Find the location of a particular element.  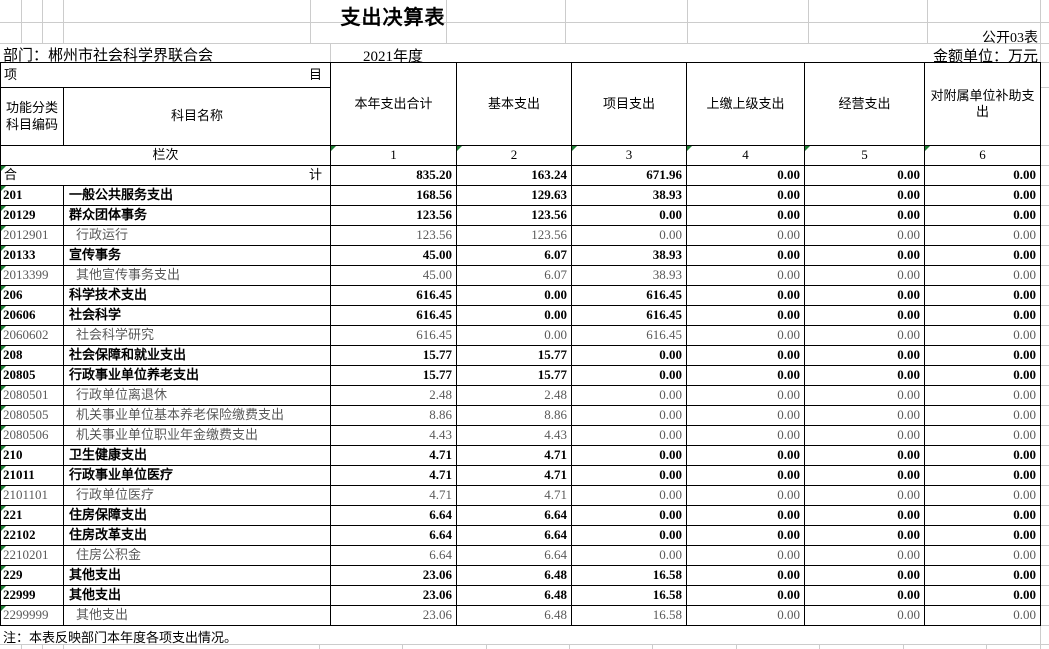

row-name-cell: 其他支出 is located at coordinates (197, 615).